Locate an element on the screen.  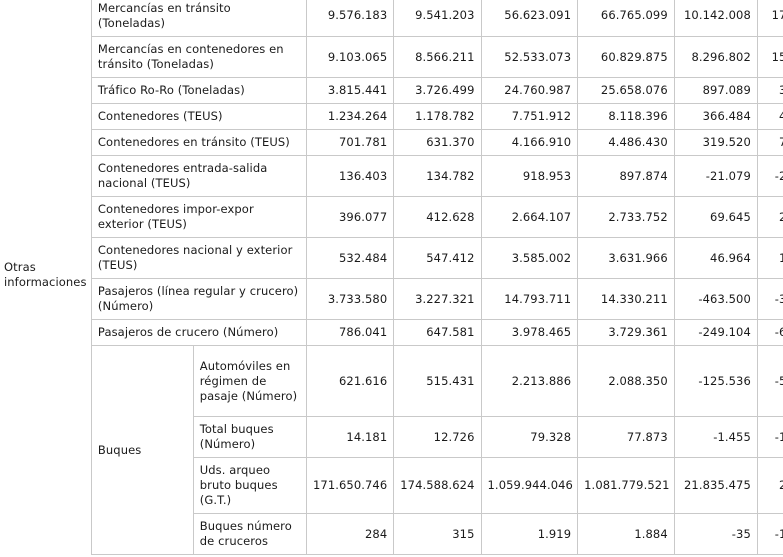
value-cell: 2,06 is located at coordinates (769, 485).